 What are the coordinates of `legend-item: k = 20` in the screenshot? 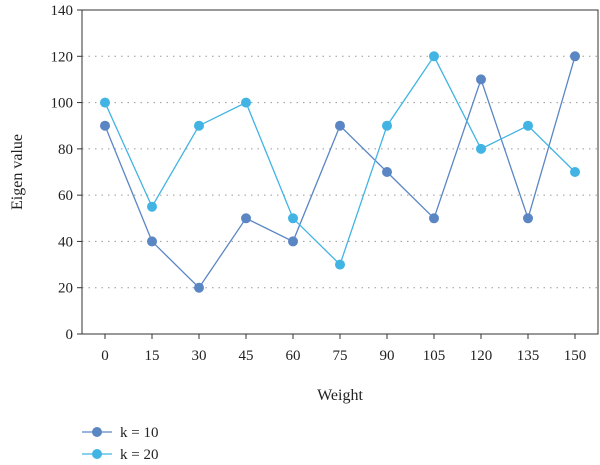 It's located at (120, 455).